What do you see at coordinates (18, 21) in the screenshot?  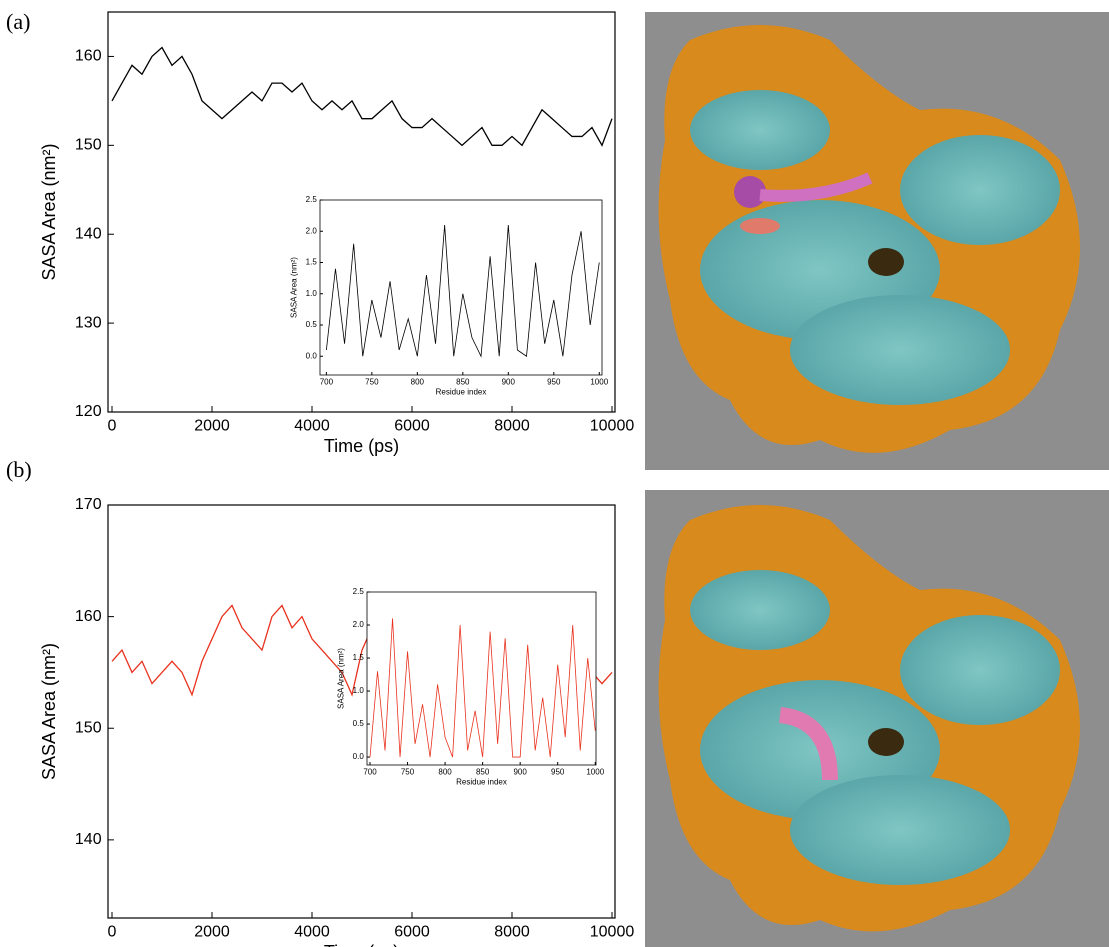 I see `panel-label: (a)` at bounding box center [18, 21].